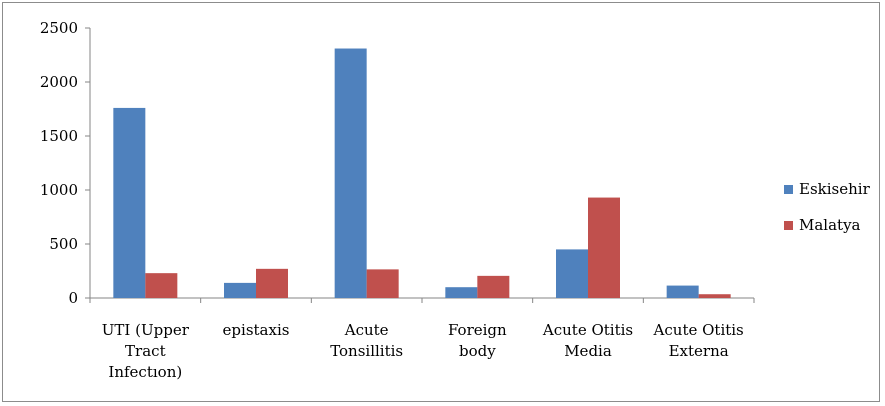 Image resolution: width=885 pixels, height=406 pixels. Describe the element at coordinates (477, 351) in the screenshot. I see `x-category-label-line: body` at that location.